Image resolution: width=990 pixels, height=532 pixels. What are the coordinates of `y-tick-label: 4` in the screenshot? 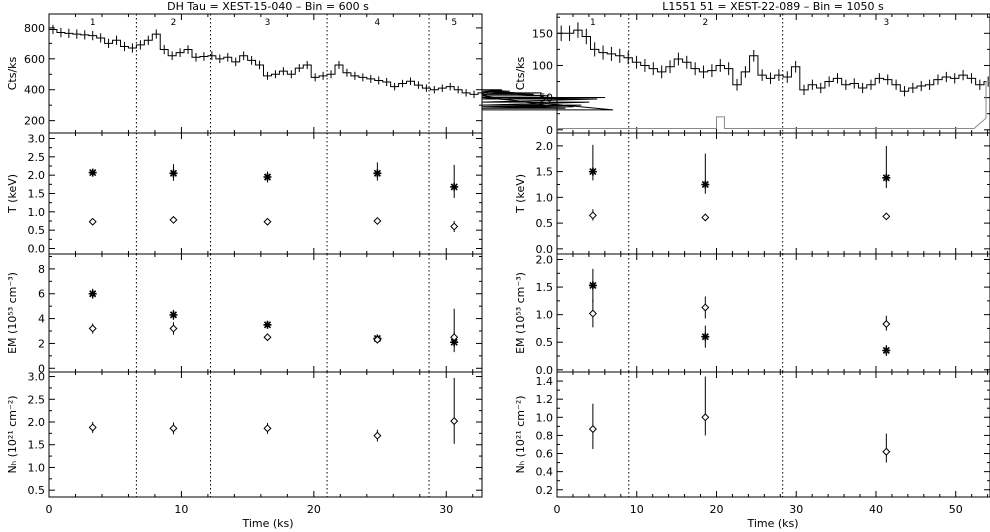 It's located at (41, 319).